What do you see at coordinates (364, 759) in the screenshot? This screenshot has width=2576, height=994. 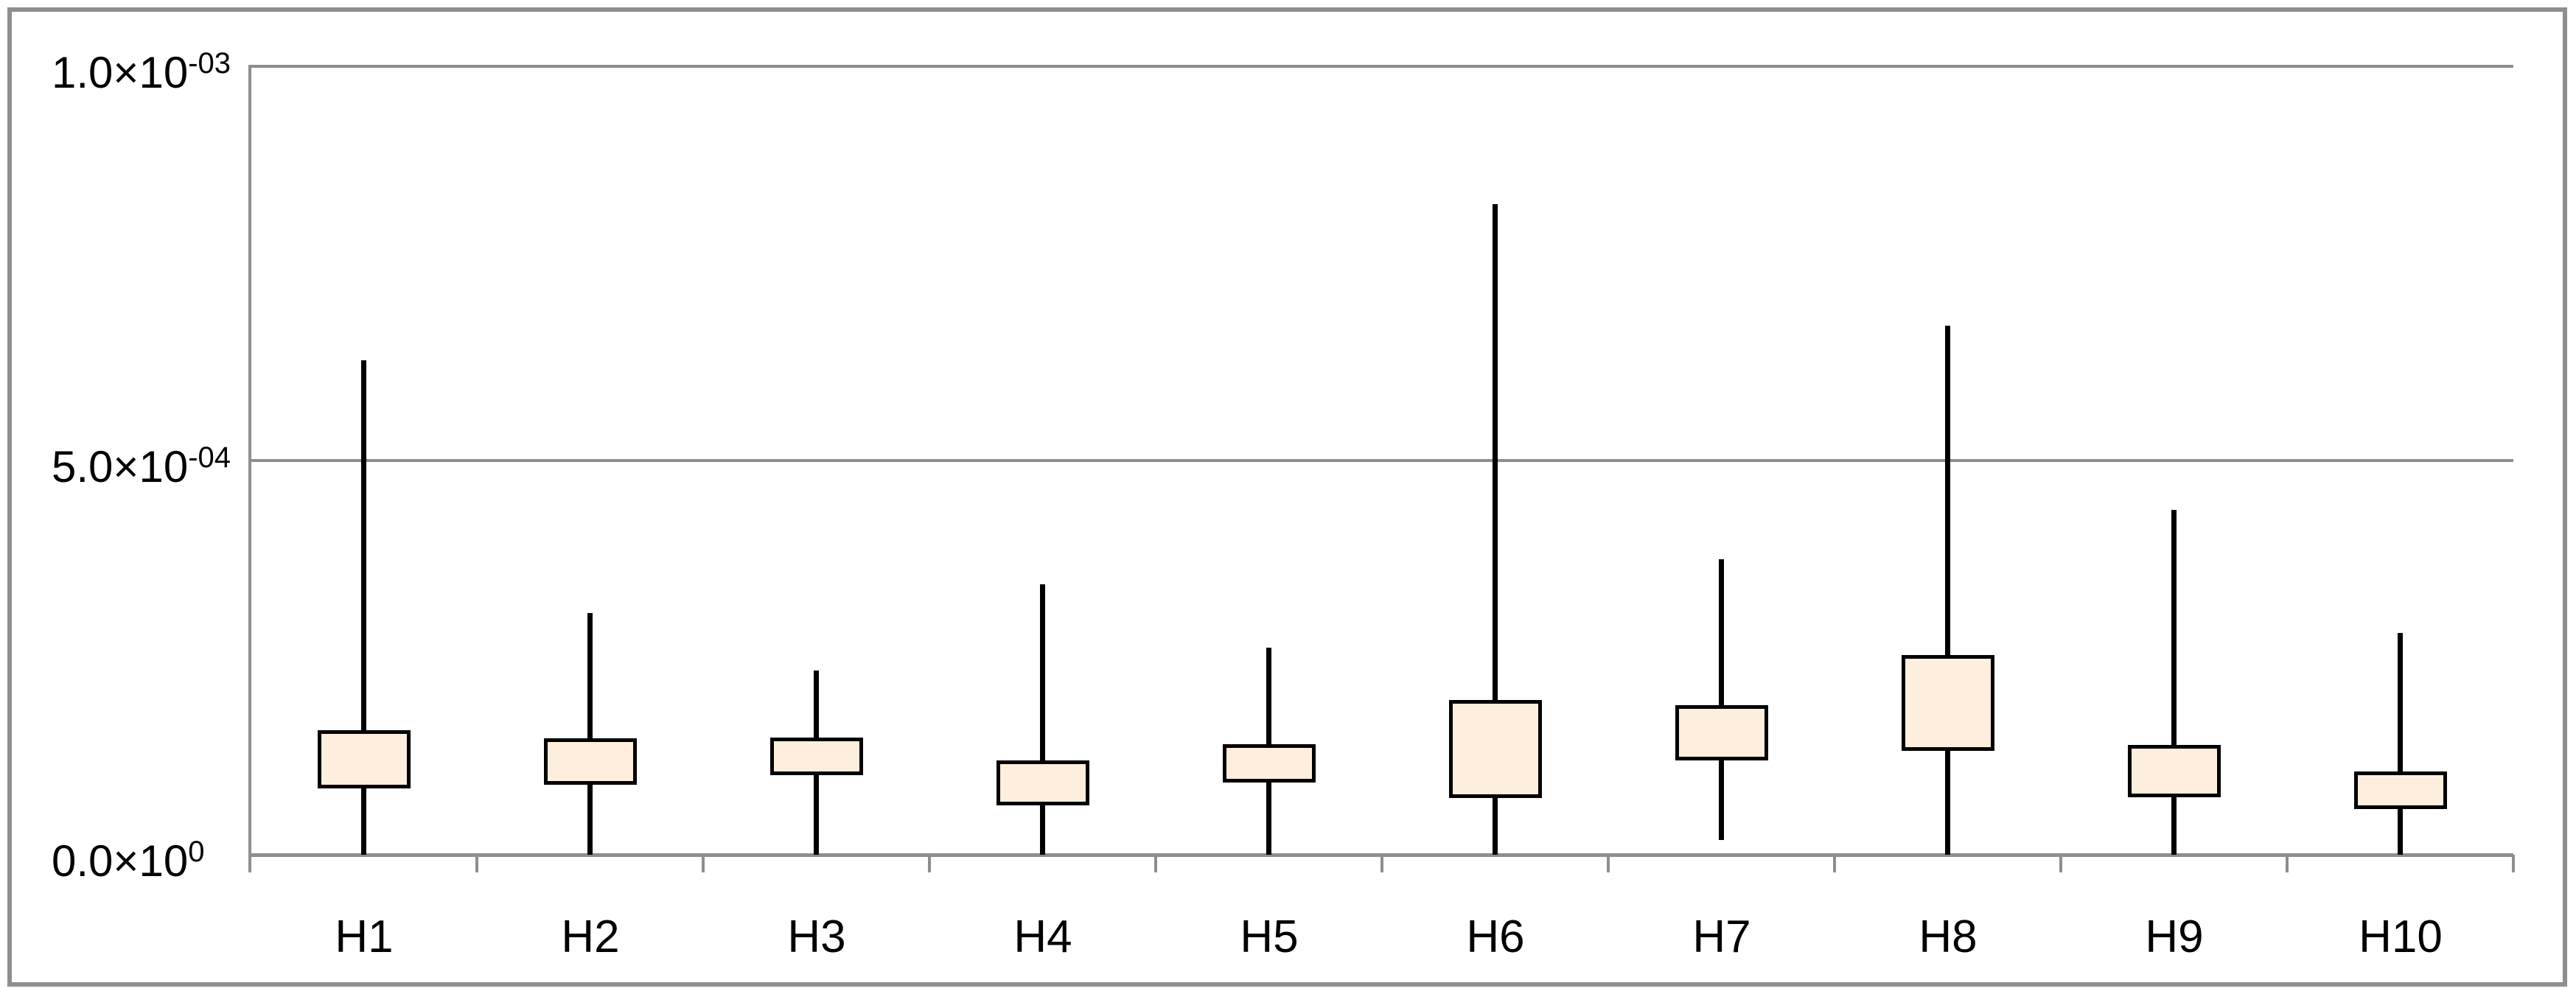 I see `box-H1` at bounding box center [364, 759].